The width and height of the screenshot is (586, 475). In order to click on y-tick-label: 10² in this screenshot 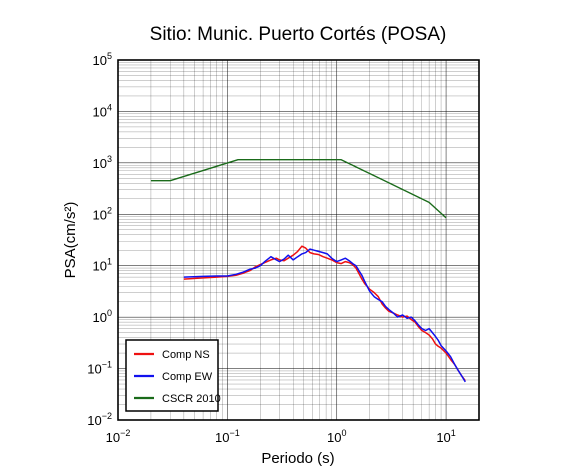, I will do `click(102, 213)`.